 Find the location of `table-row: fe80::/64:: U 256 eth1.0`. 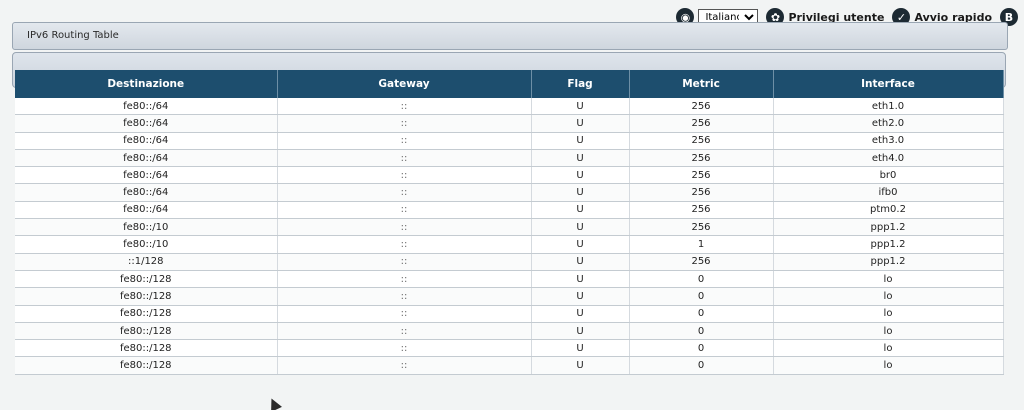

table-row: fe80::/64:: U 256 eth1.0 is located at coordinates (509, 107).